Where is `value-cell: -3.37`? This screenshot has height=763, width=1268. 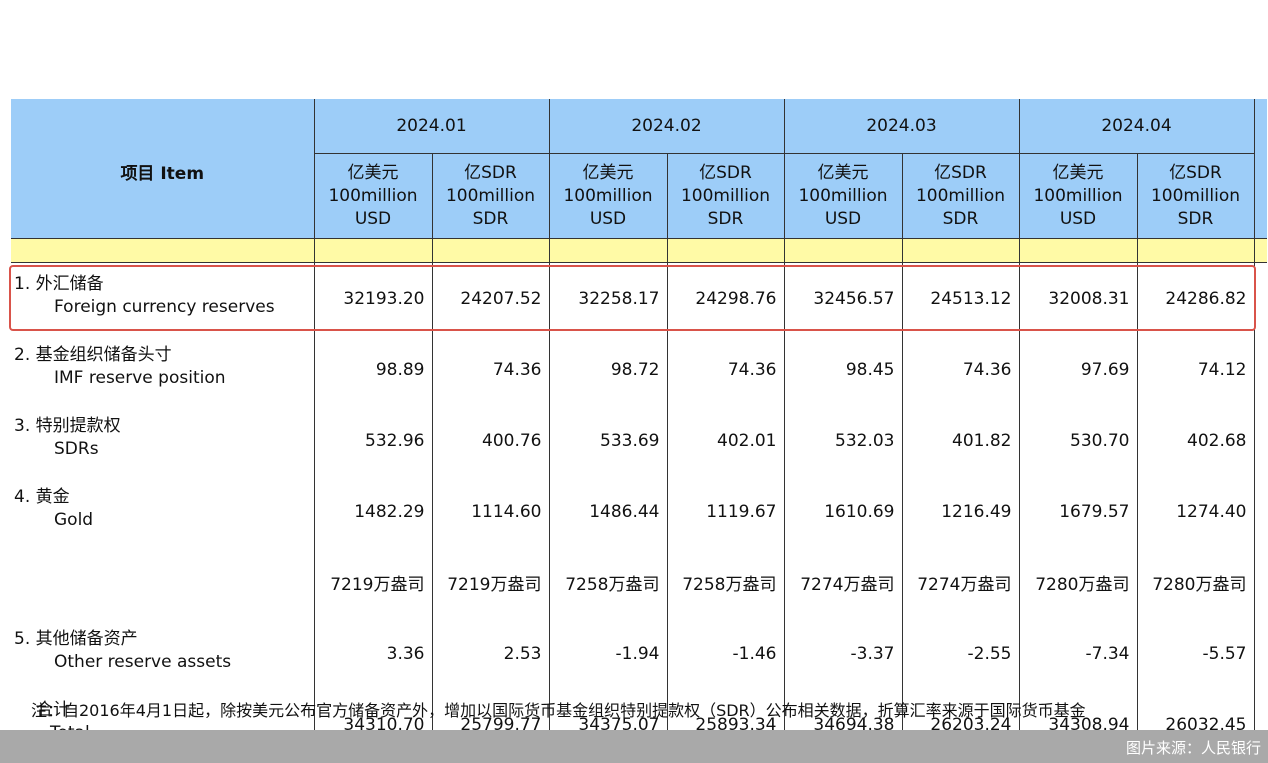 value-cell: -3.37 is located at coordinates (843, 653).